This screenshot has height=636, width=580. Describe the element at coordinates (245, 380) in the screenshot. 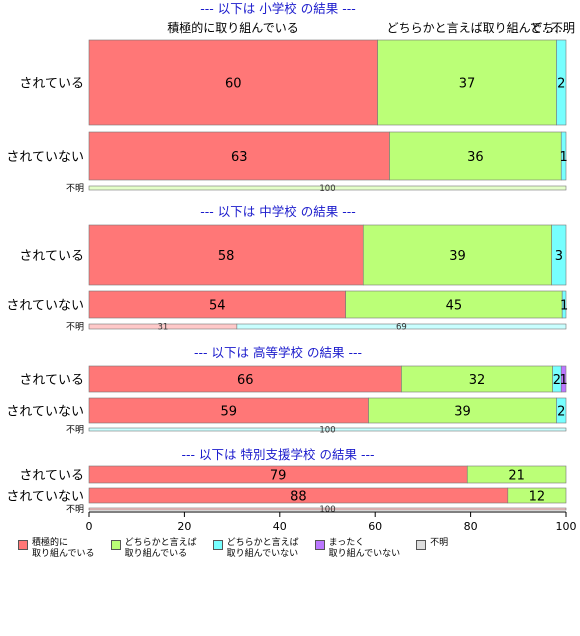

I see `data-label: 66` at that location.